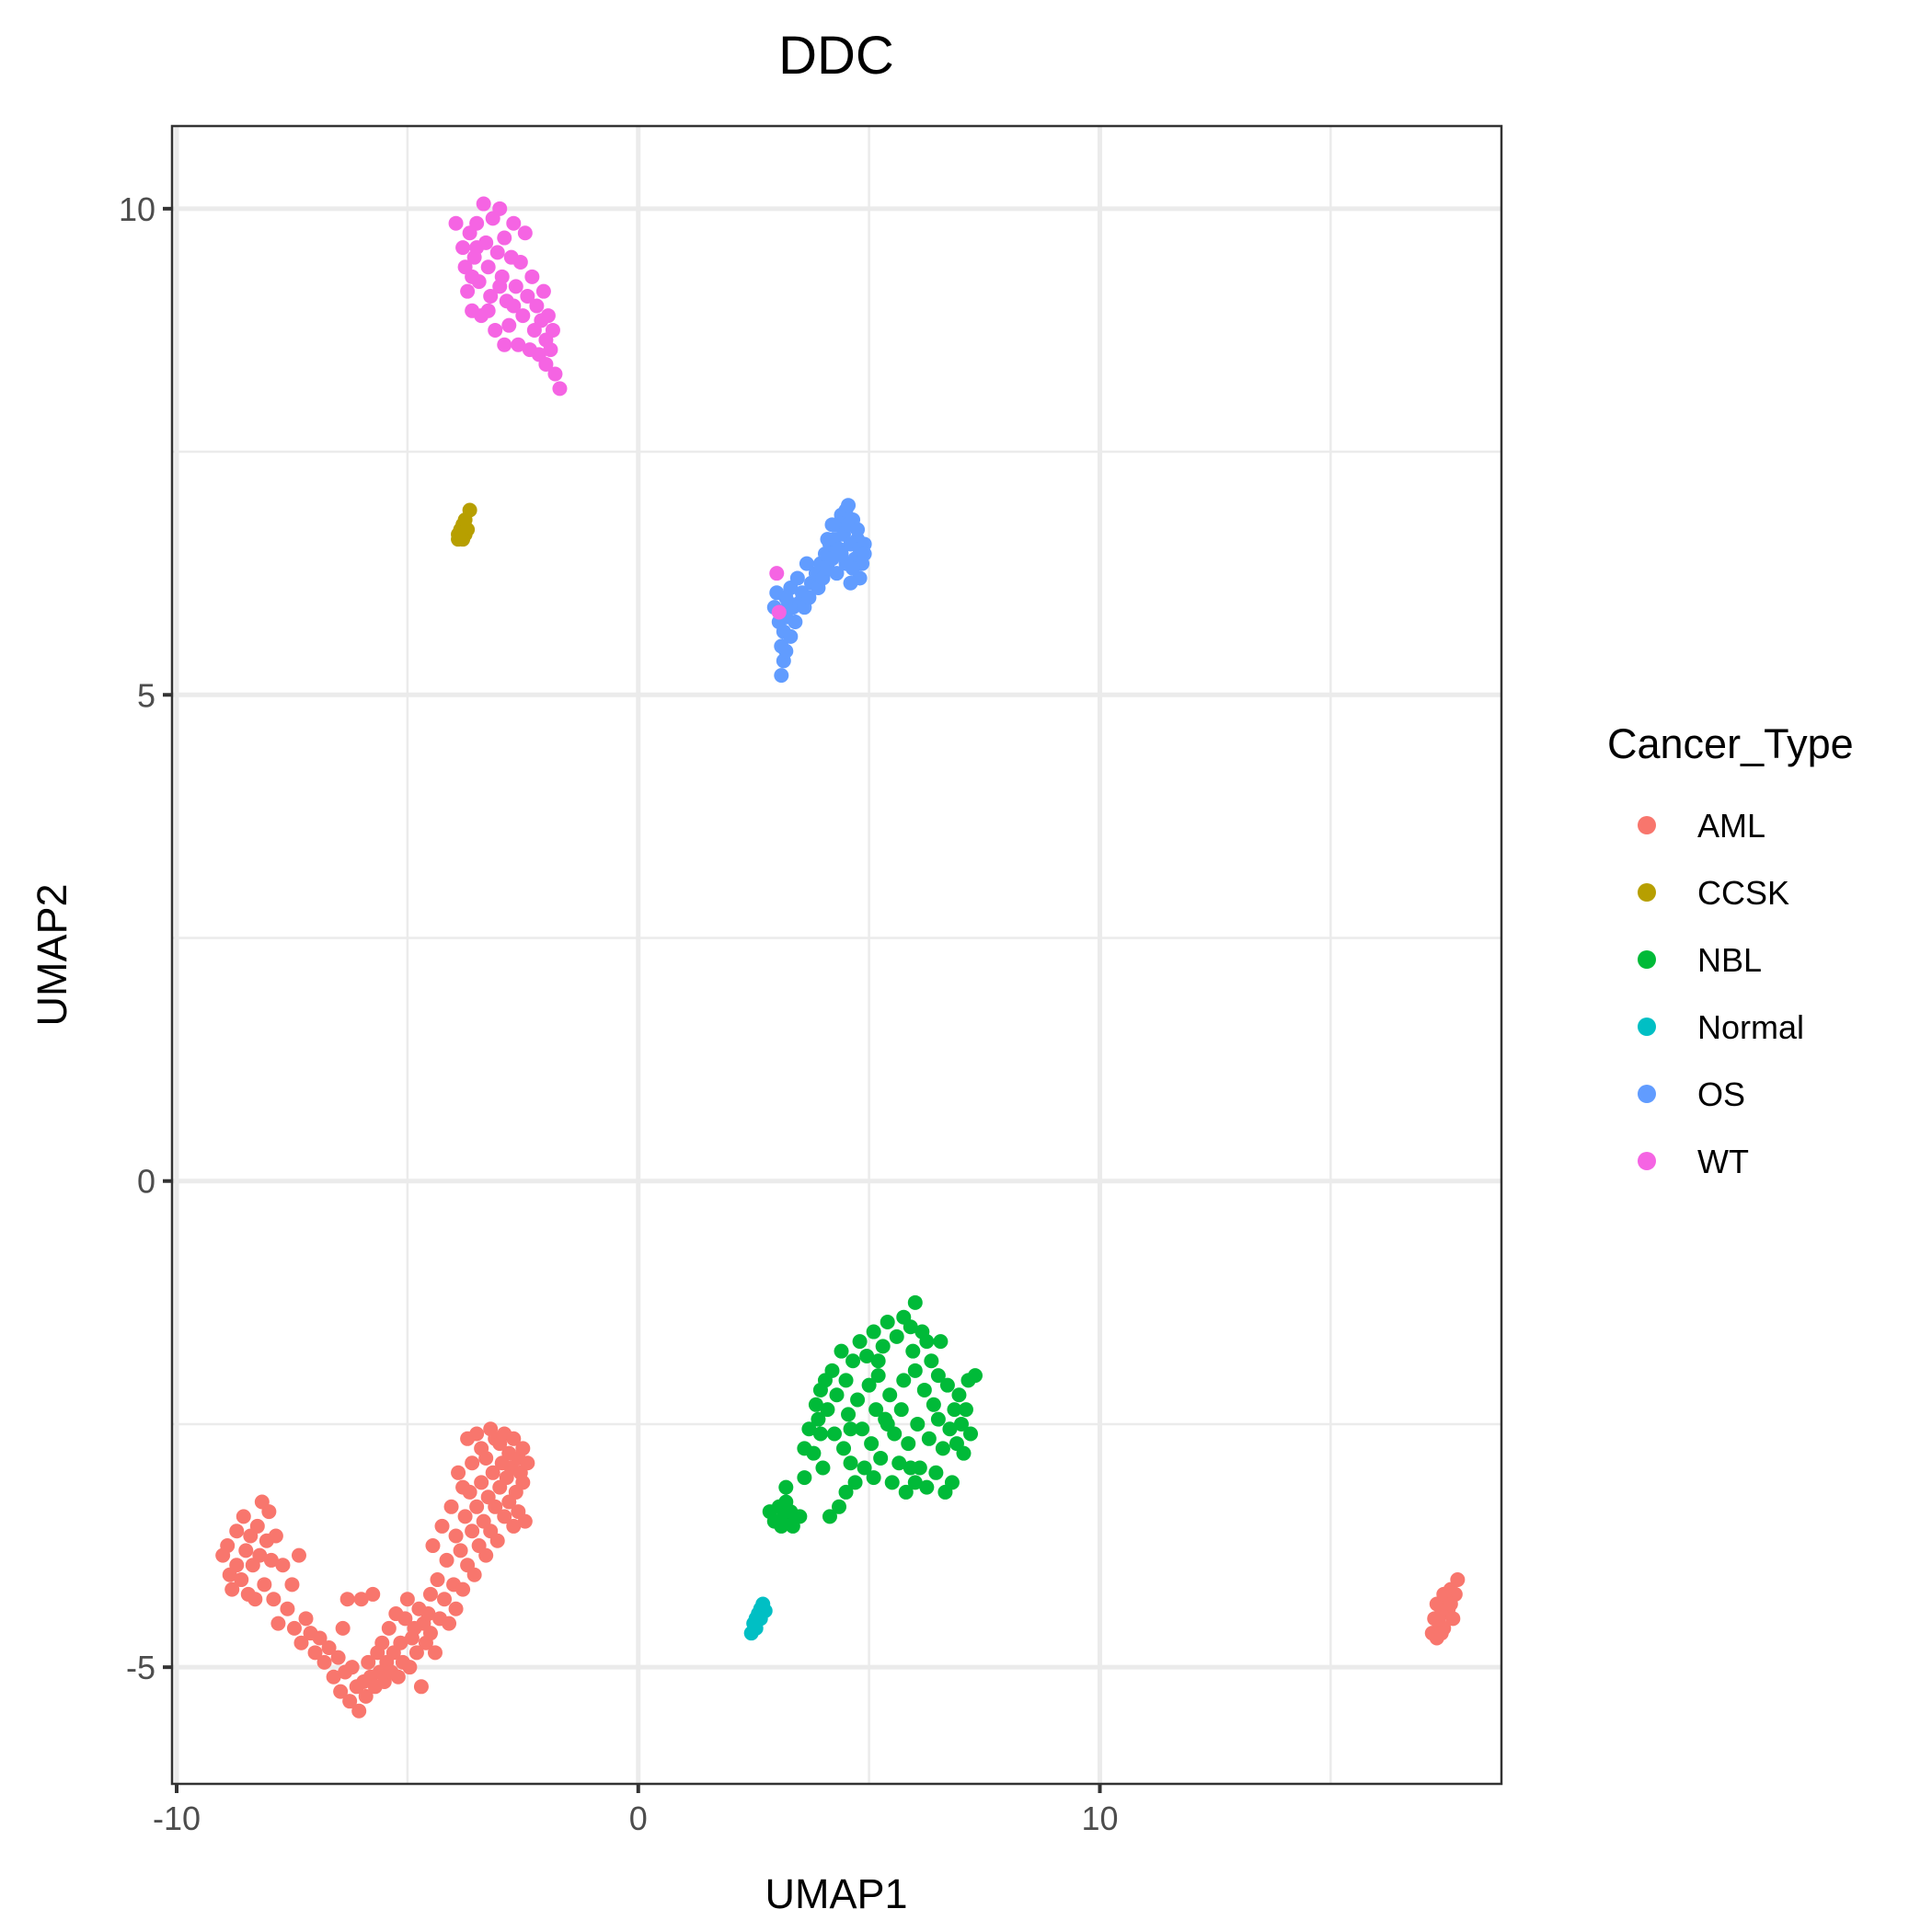 Image resolution: width=1932 pixels, height=1932 pixels. I want to click on legend-key-wt, so click(1647, 1161).